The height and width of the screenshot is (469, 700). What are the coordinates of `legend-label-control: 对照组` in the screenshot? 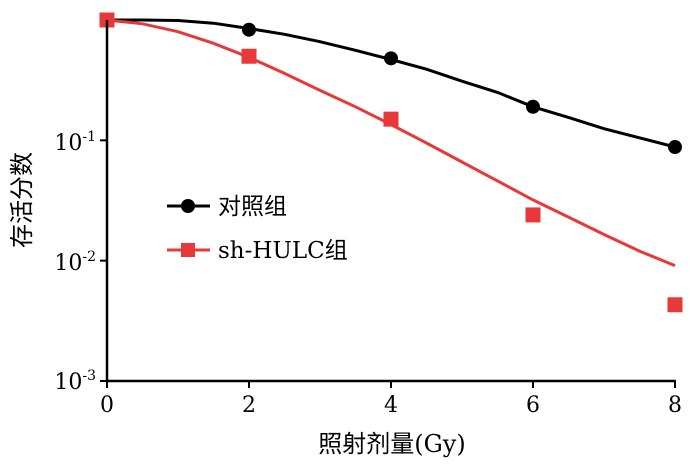 It's located at (252, 207).